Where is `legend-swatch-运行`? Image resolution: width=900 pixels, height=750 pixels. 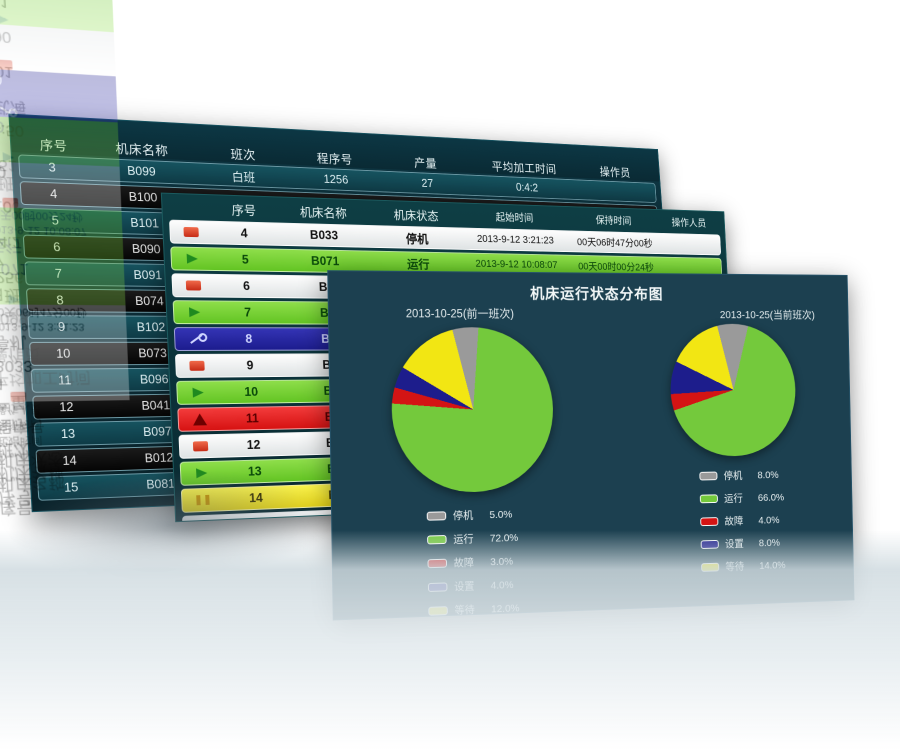 legend-swatch-运行 is located at coordinates (708, 499).